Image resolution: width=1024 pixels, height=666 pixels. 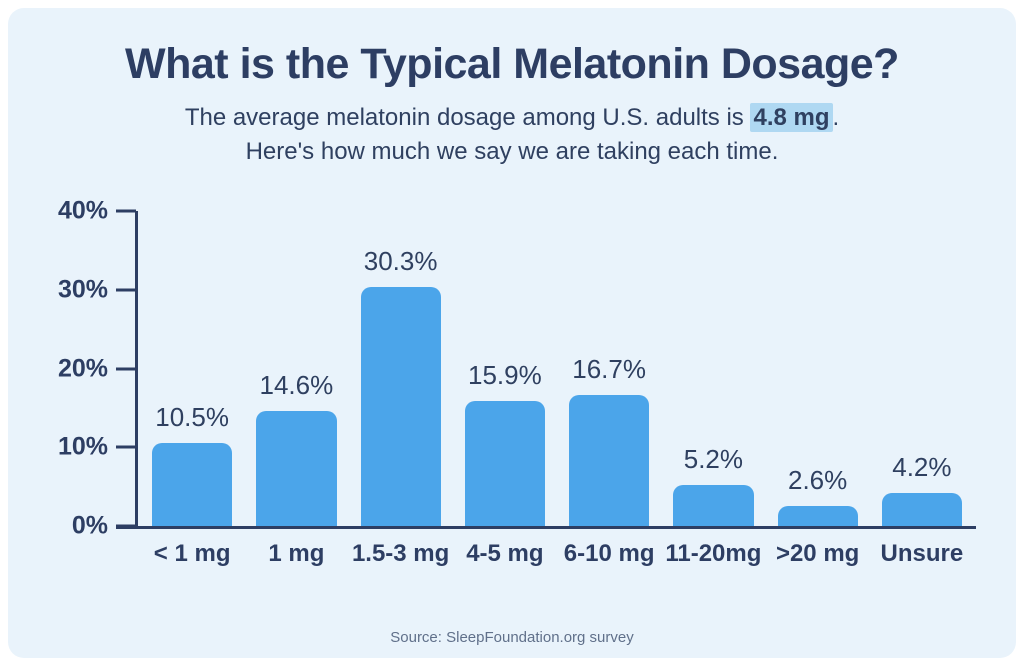 I want to click on source-attribution: Source: SleepFoundation.org survey, so click(x=512, y=637).